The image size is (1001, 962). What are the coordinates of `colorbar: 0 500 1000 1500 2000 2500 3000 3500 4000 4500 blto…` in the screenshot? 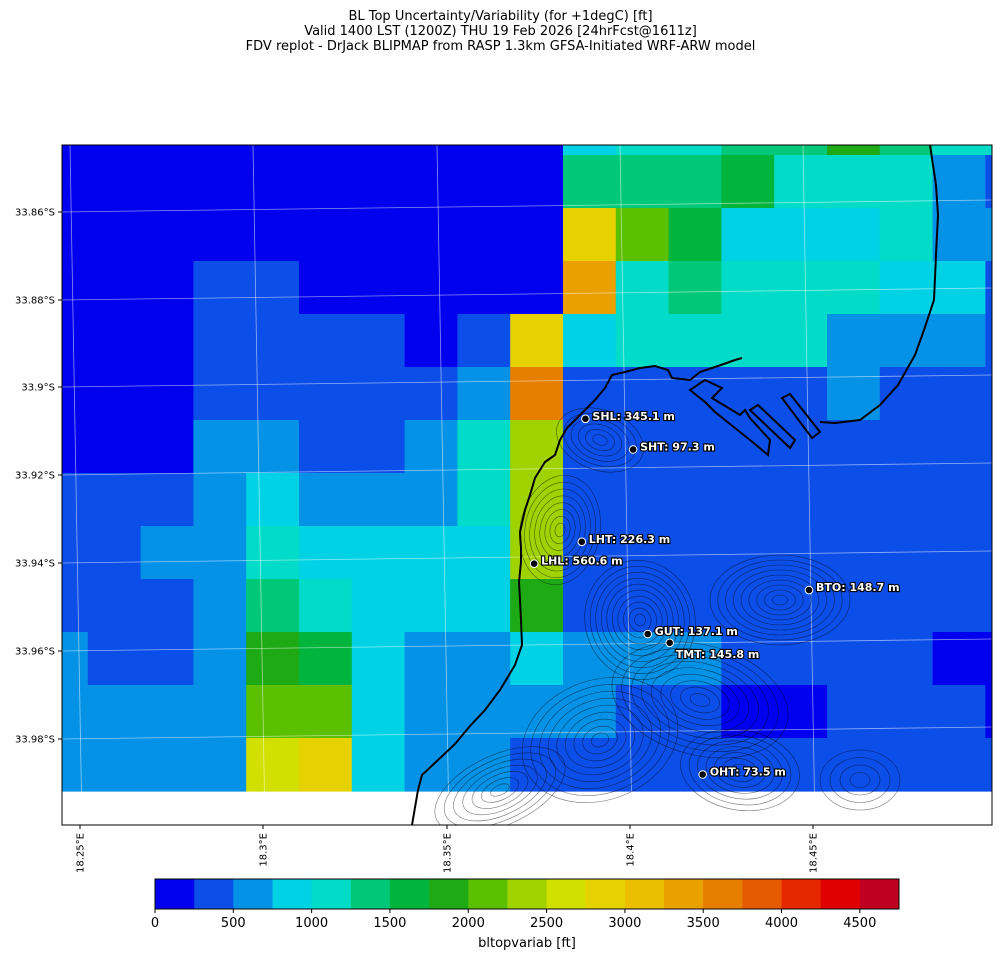 It's located at (525, 914).